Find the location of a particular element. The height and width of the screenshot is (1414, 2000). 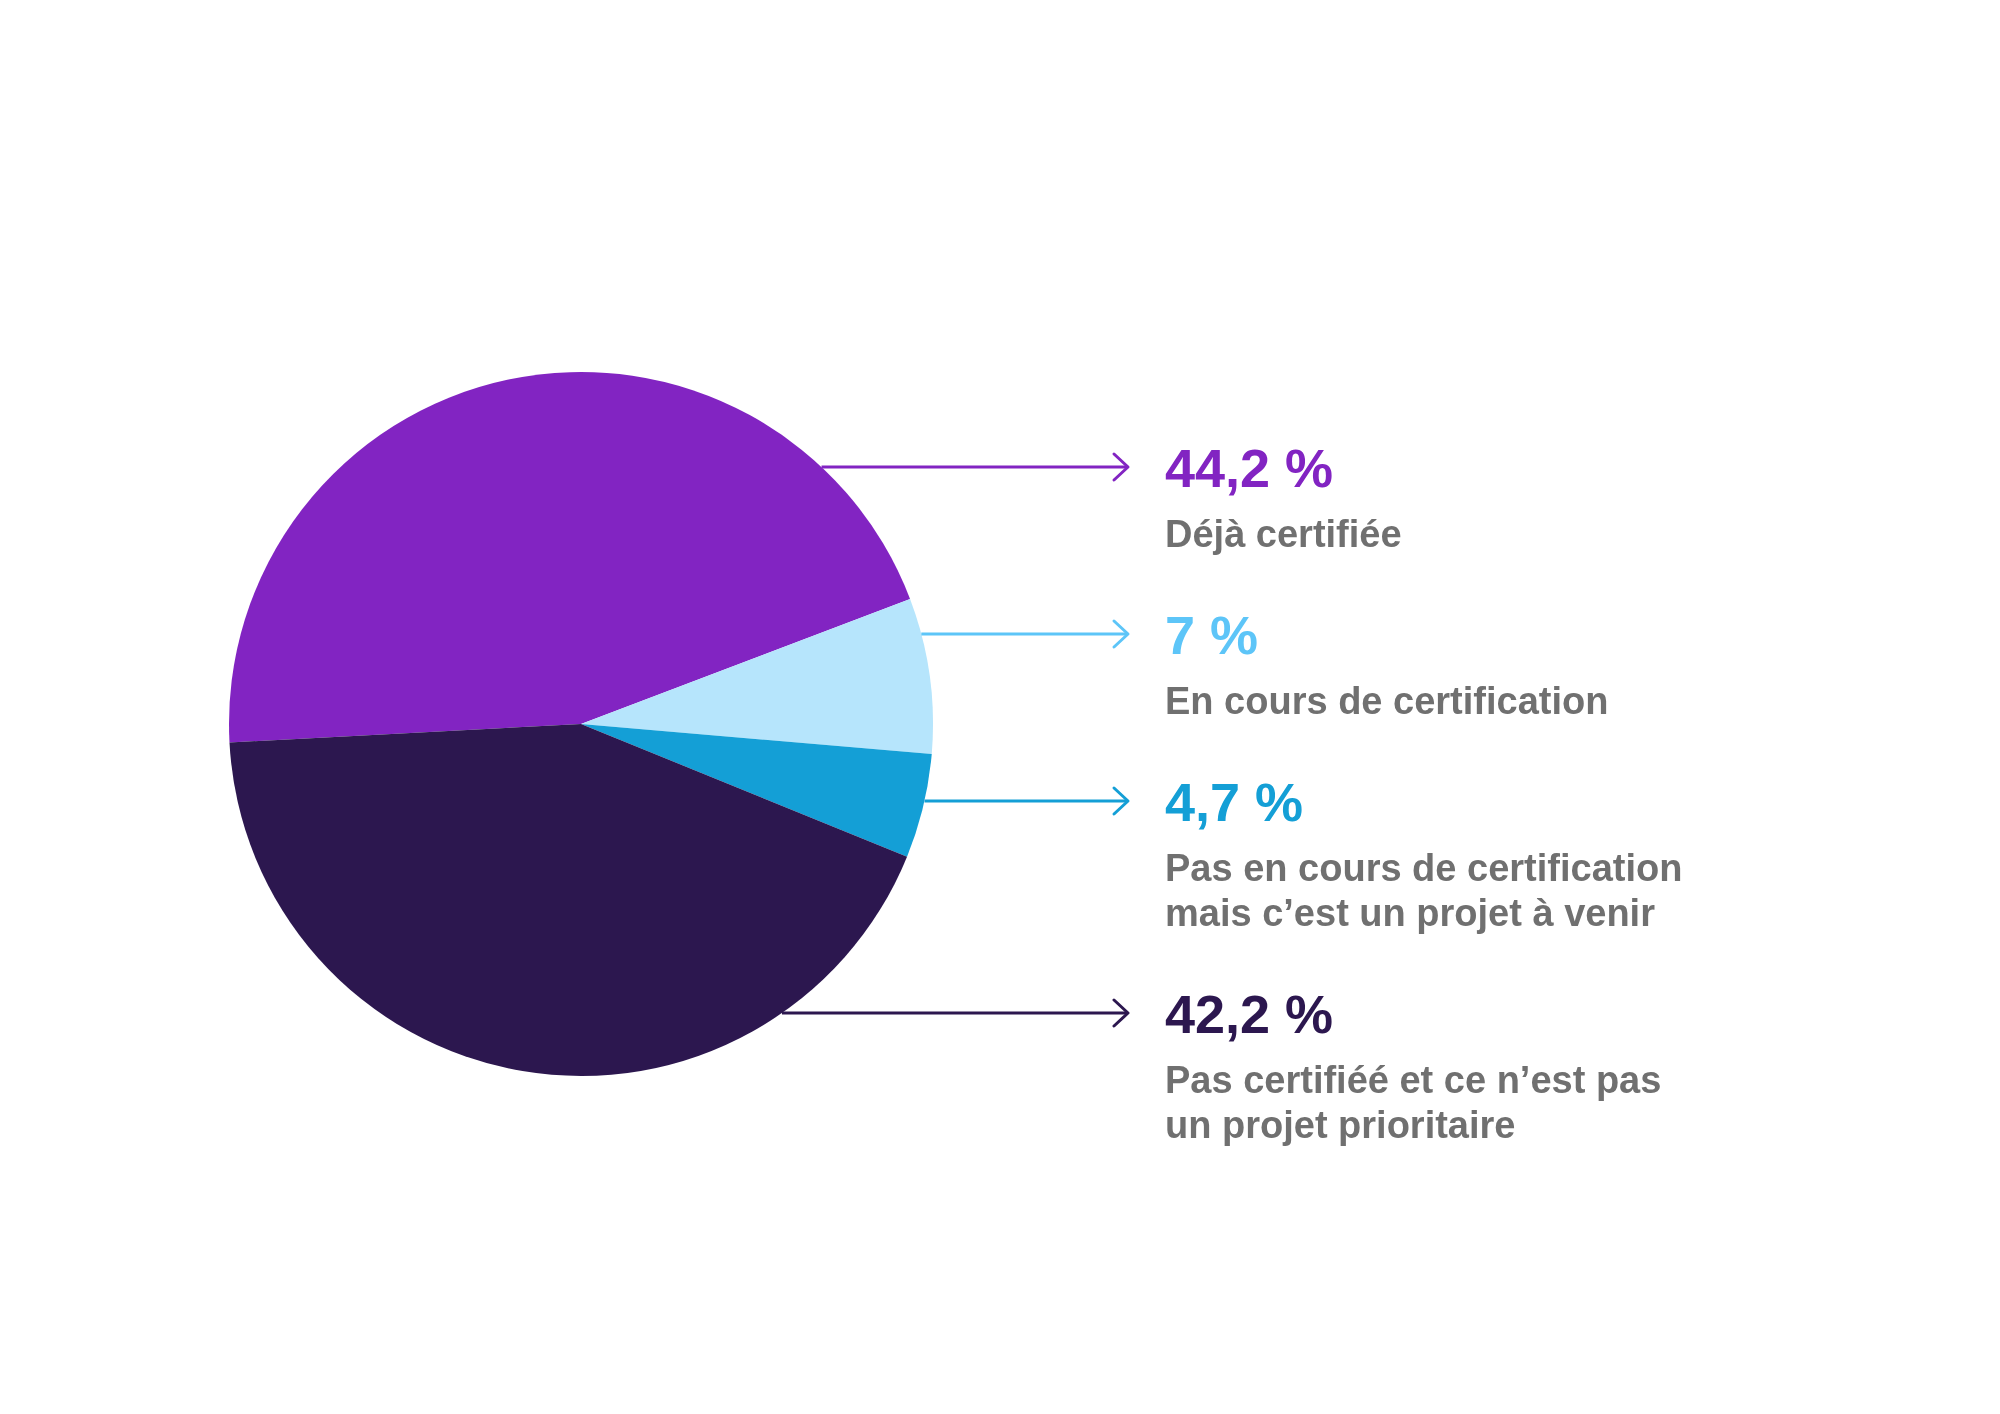

slice-label: Déjà certifiée is located at coordinates (1283, 534).